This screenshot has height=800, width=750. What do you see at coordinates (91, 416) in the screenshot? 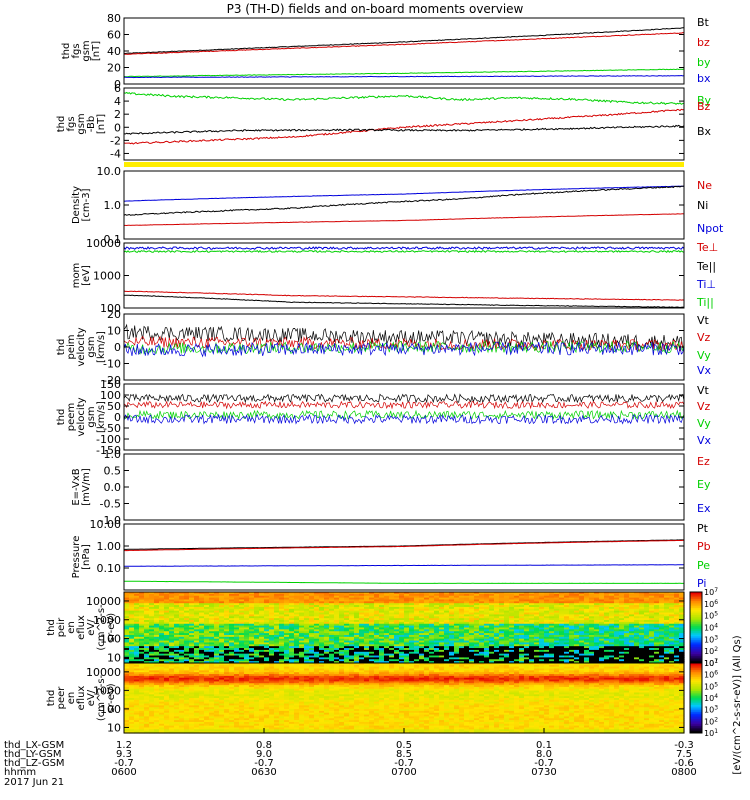
I see `y-axis-label-line: gsm` at bounding box center [91, 416].